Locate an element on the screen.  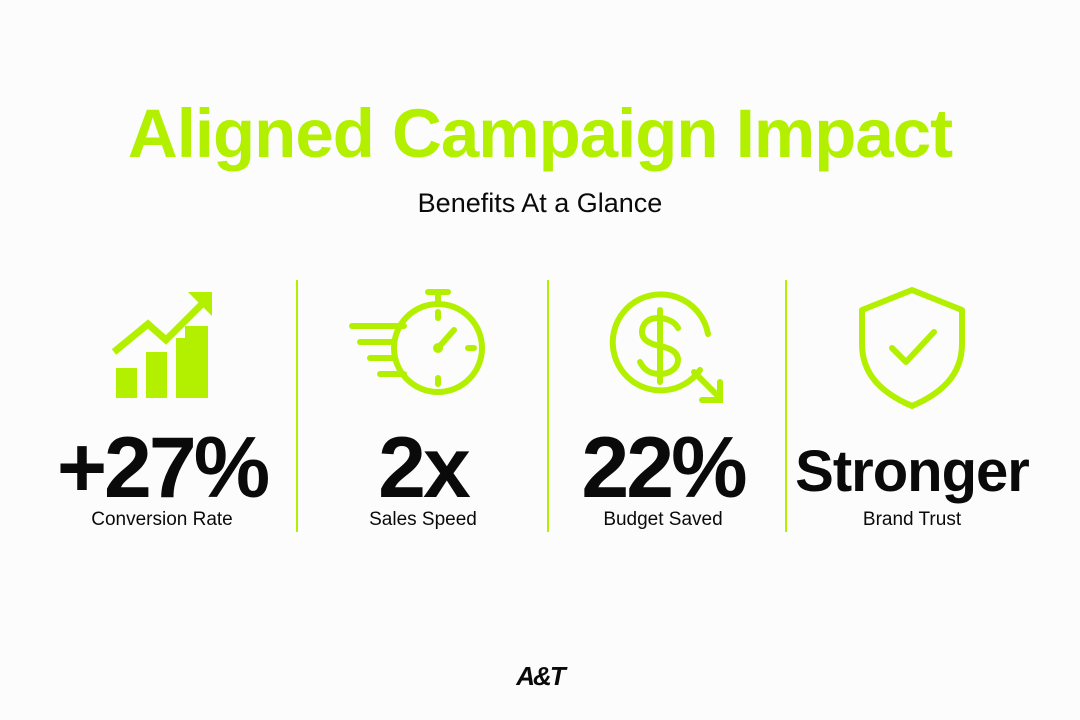
stat-label: Conversion Rate is located at coordinates (162, 519).